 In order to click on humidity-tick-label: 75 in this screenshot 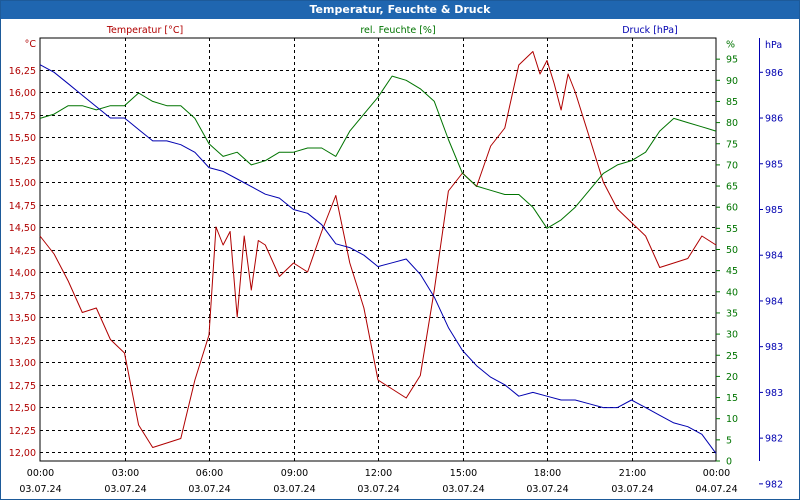, I will do `click(732, 144)`.